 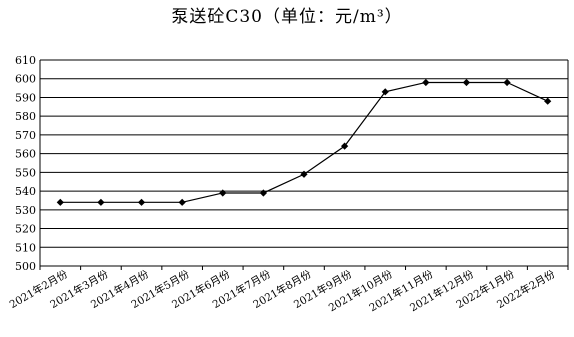 What do you see at coordinates (25, 247) in the screenshot?
I see `y-tick-label: 510` at bounding box center [25, 247].